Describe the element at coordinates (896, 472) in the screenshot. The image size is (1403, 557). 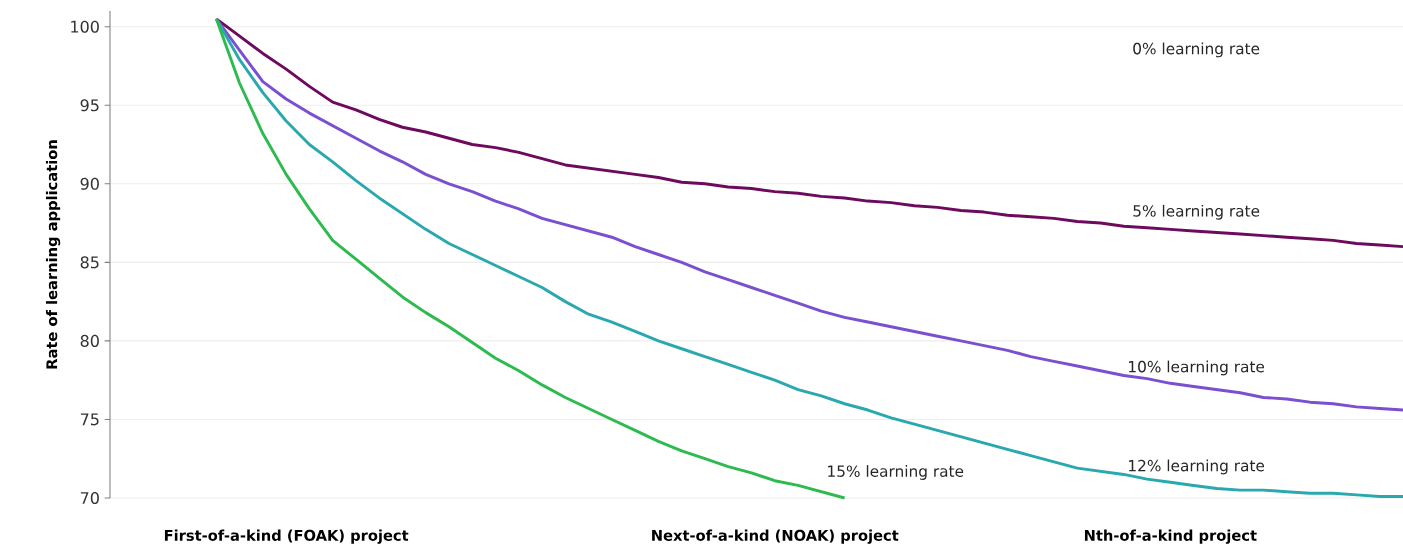
I see `series-label: 15% learning rate` at that location.